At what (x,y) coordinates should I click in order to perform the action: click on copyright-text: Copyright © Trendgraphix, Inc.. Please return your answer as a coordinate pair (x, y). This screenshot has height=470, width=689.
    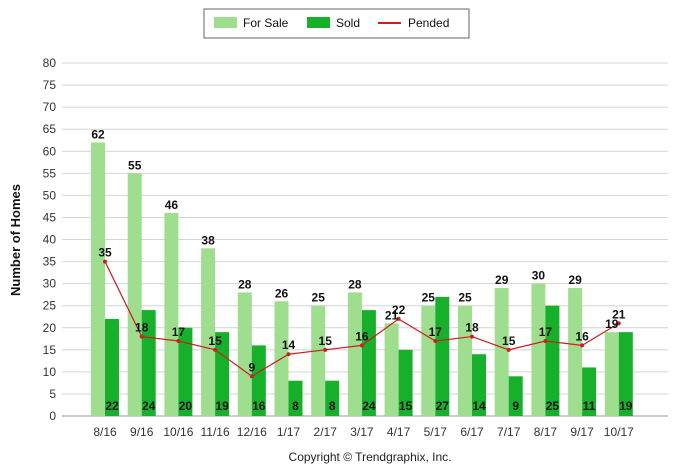
    Looking at the image, I should click on (370, 457).